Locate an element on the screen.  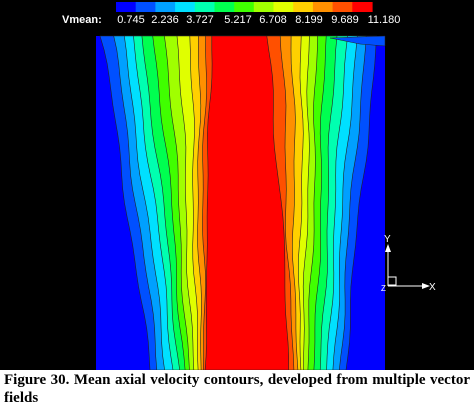
contour-artifact is located at coordinates (357, 41).